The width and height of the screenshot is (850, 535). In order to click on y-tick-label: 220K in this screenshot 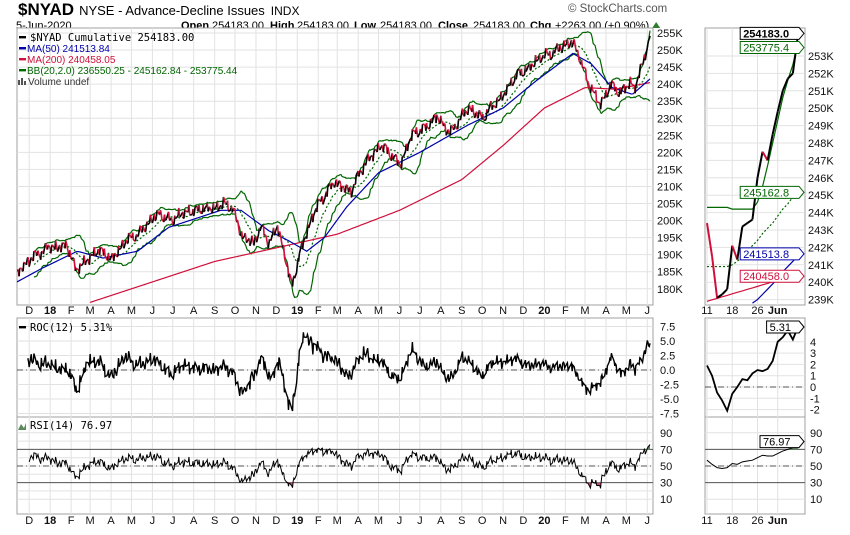, I will do `click(670, 153)`.